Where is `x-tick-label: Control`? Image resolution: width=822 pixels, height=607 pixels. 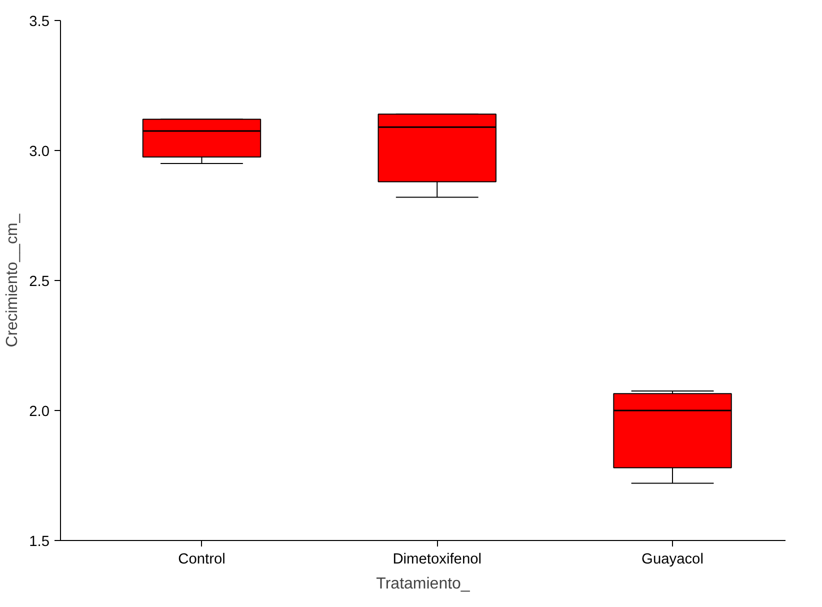
x-tick-label: Control is located at coordinates (202, 560).